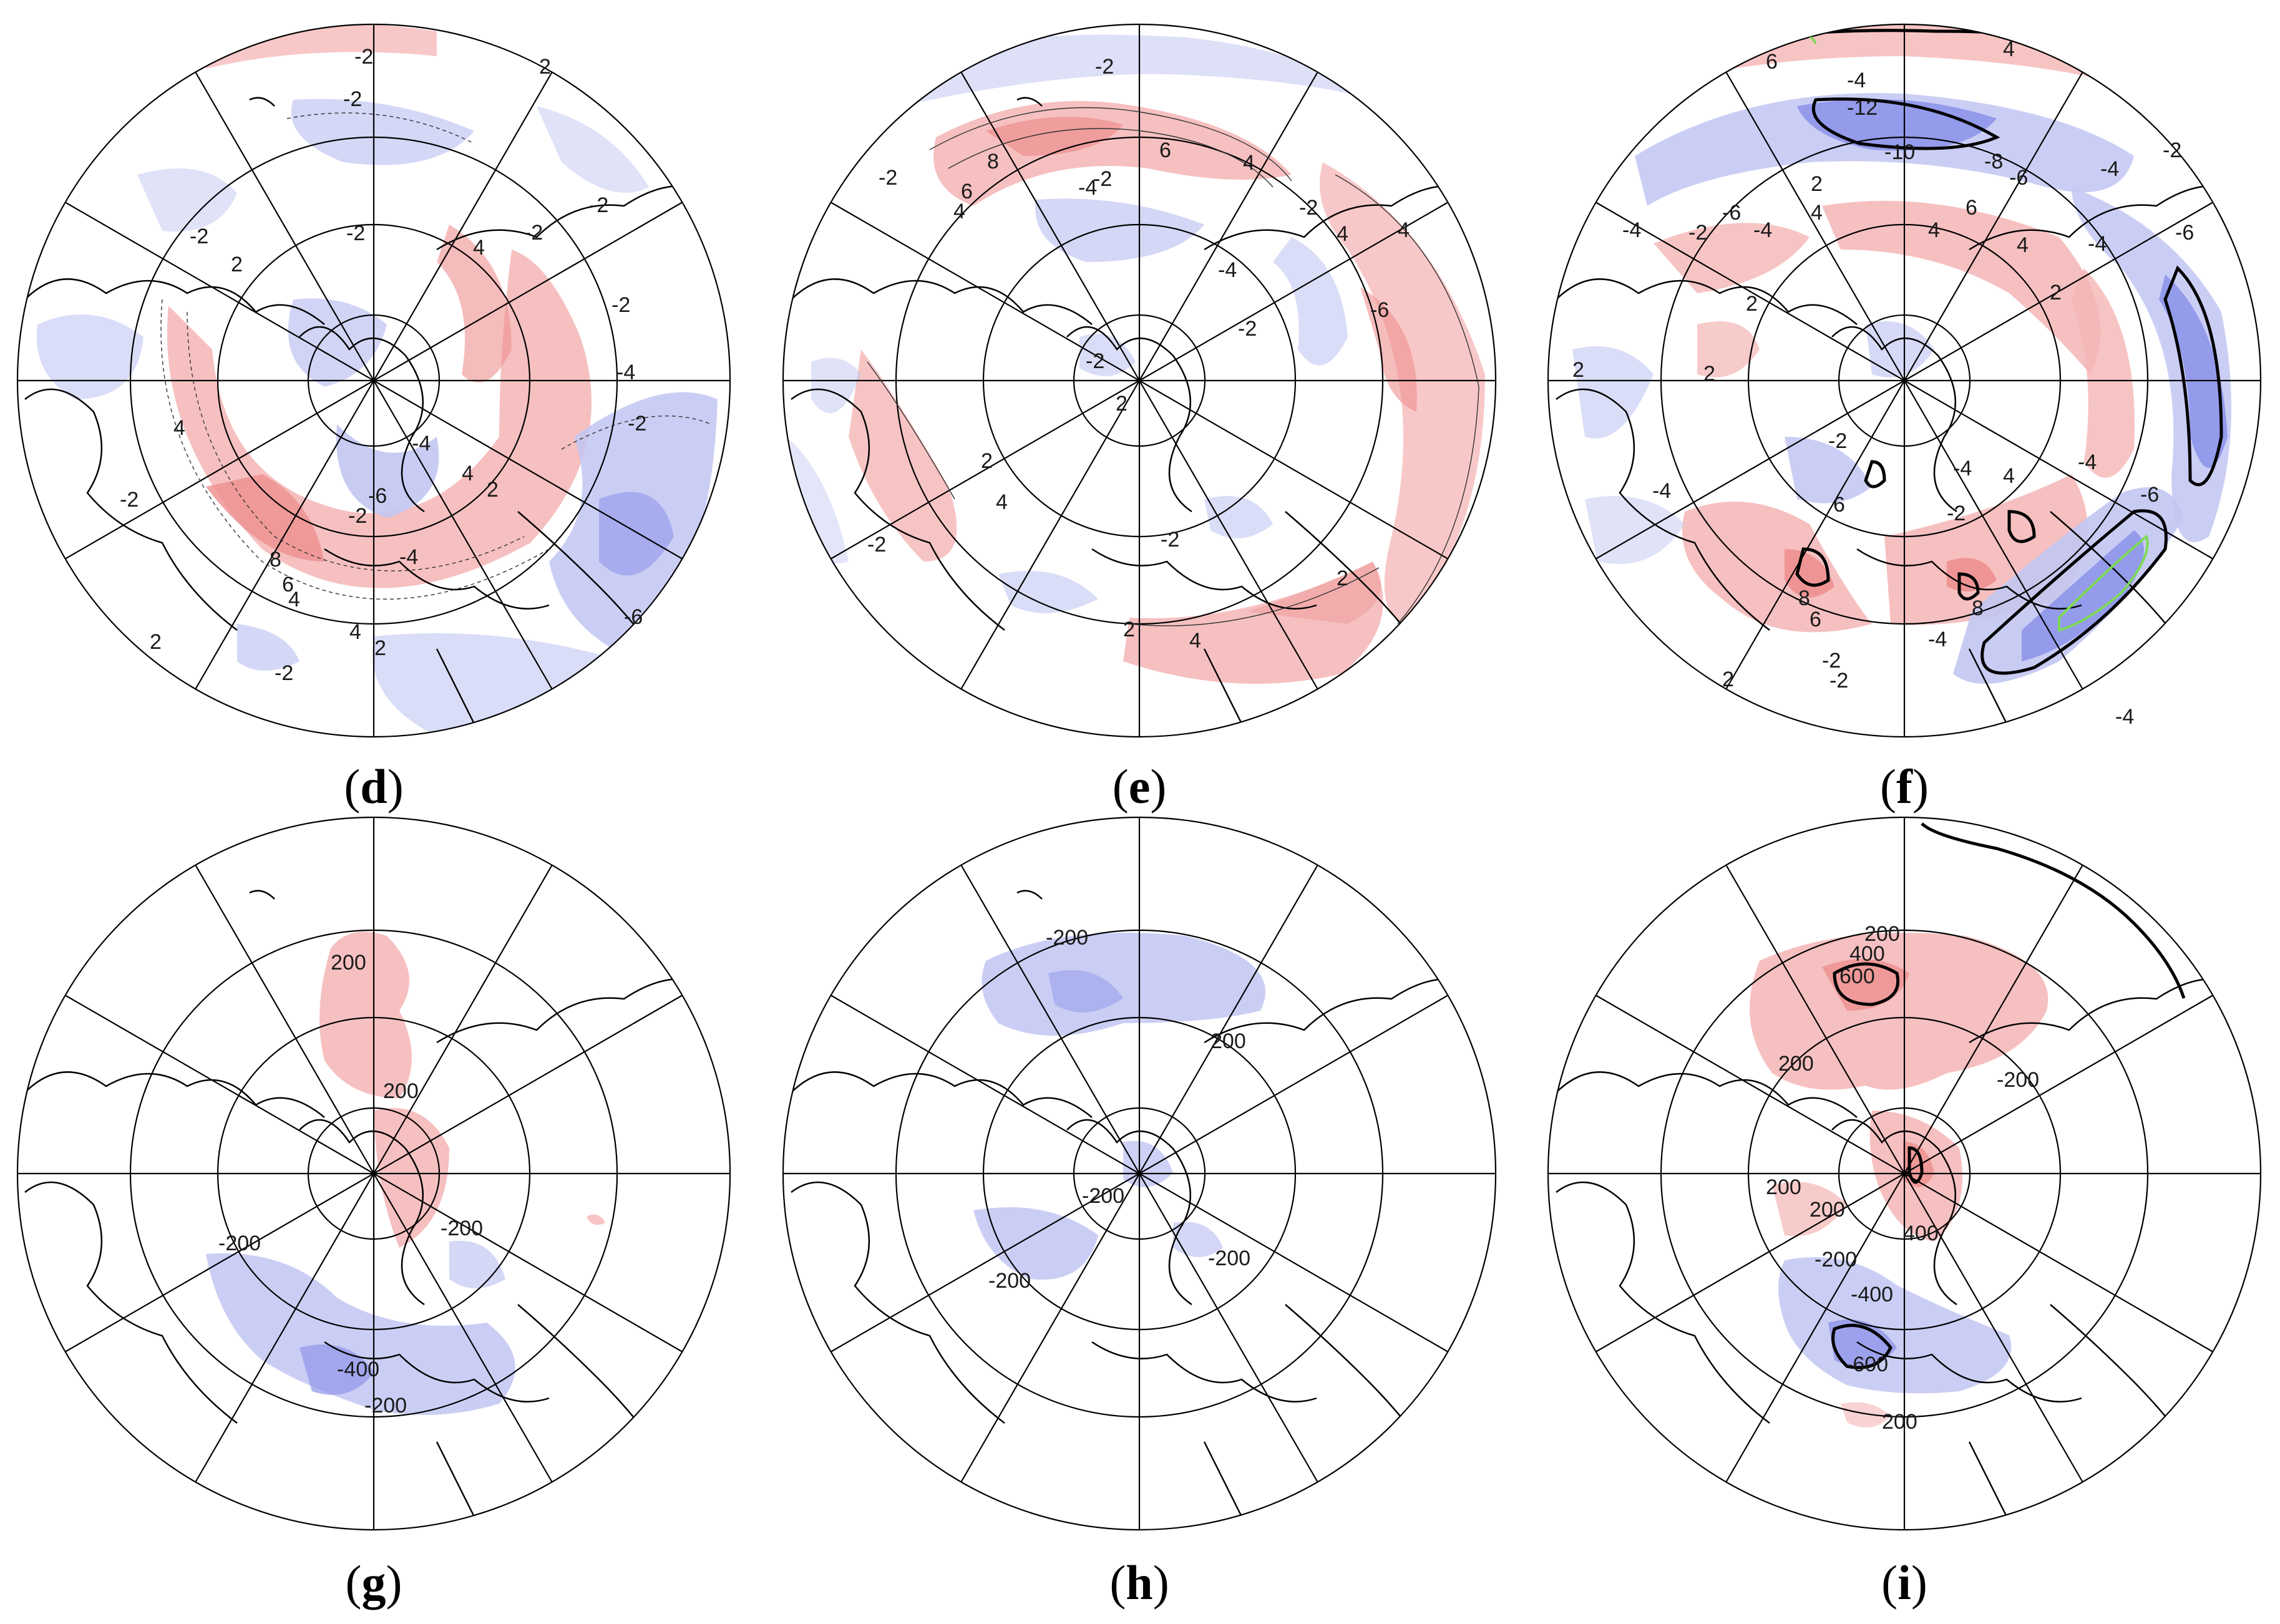 This screenshot has height=1624, width=2280. I want to click on panel-g-shading, so click(405, 1173).